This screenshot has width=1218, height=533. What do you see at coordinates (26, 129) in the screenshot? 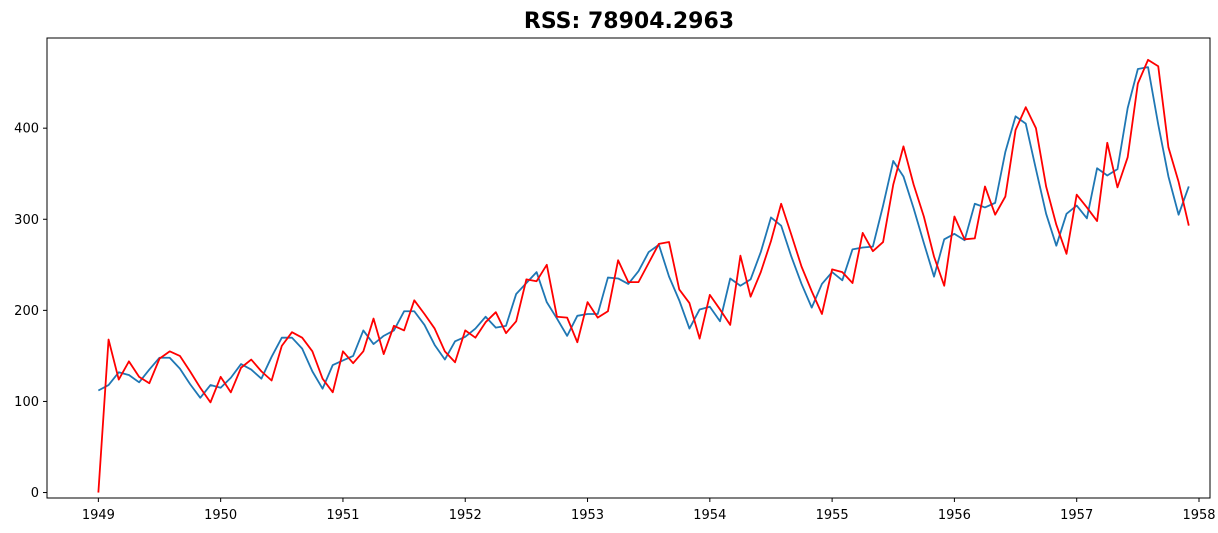
I see `y-tick-label: 400` at bounding box center [26, 129].